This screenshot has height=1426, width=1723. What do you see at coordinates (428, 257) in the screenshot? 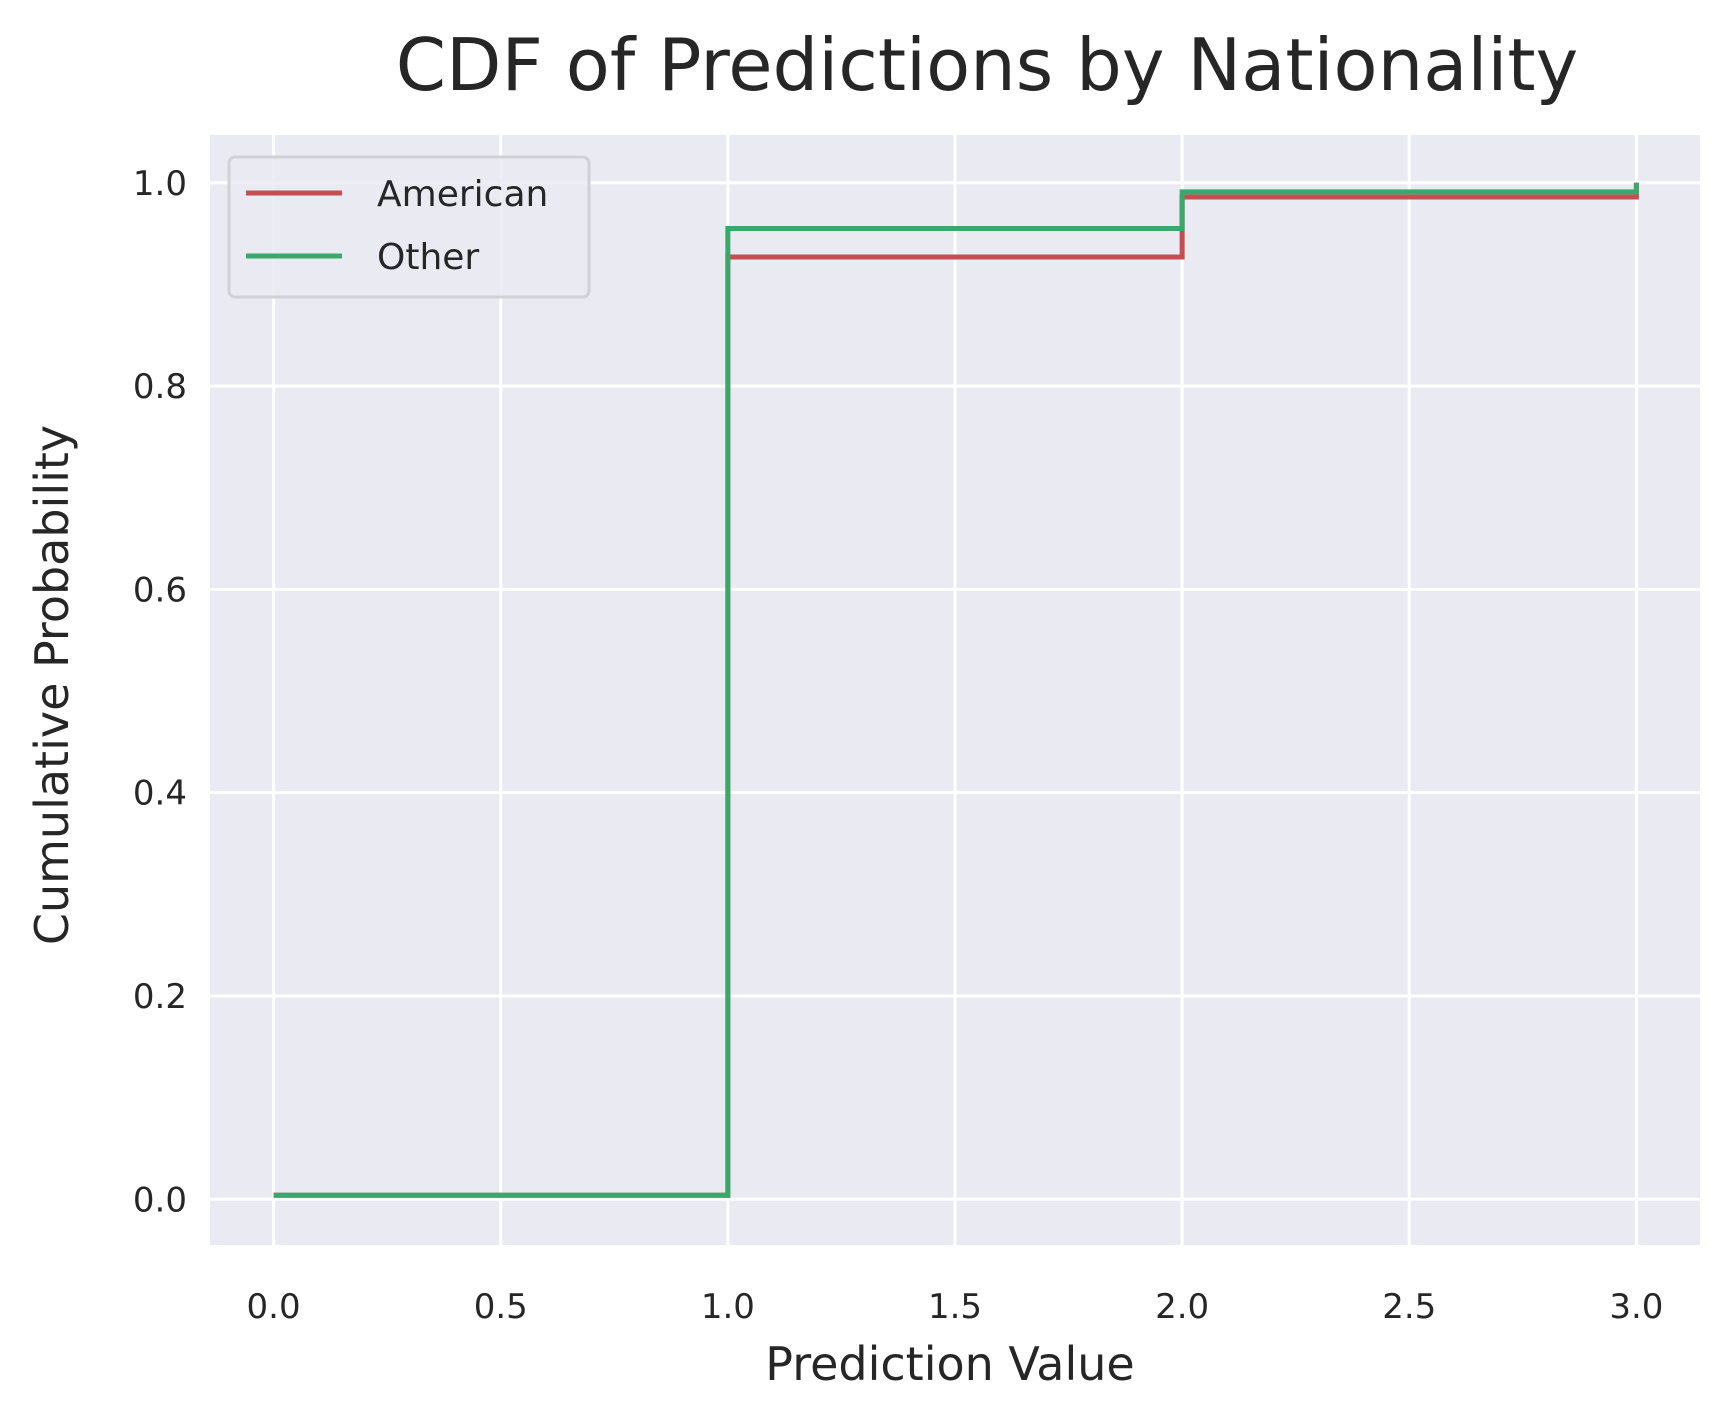
I see `legend-label: Other` at bounding box center [428, 257].